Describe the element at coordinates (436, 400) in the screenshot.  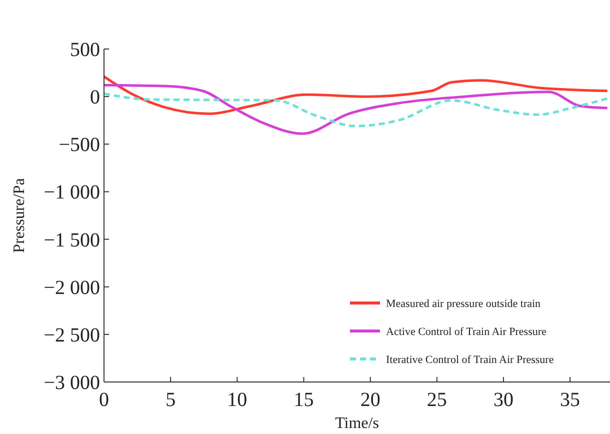
I see `x-tick-label: 25` at that location.